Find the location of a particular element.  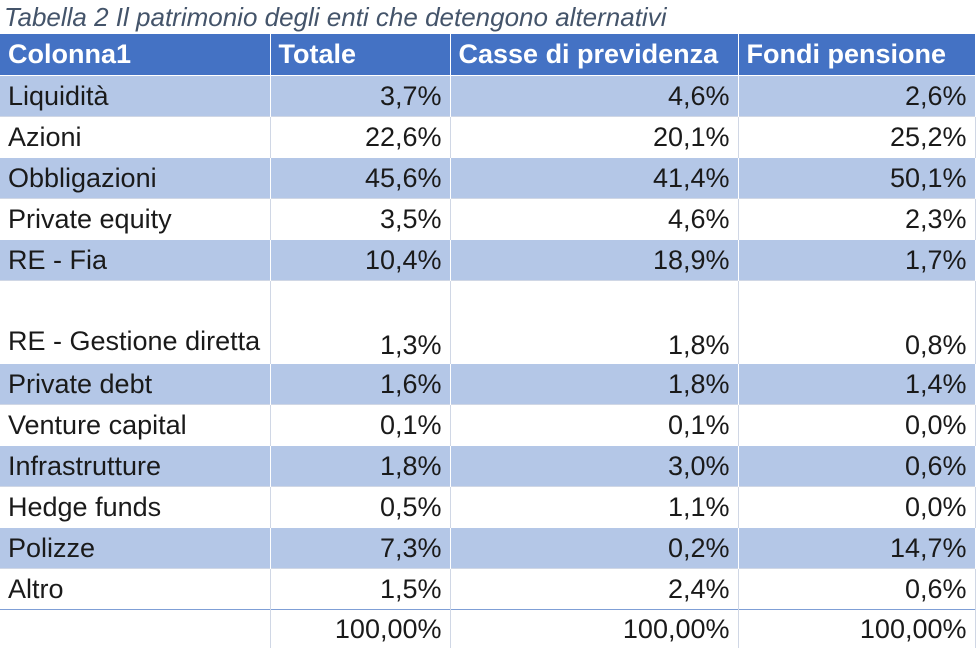

value-cell-totale: 22,6% is located at coordinates (360, 137).